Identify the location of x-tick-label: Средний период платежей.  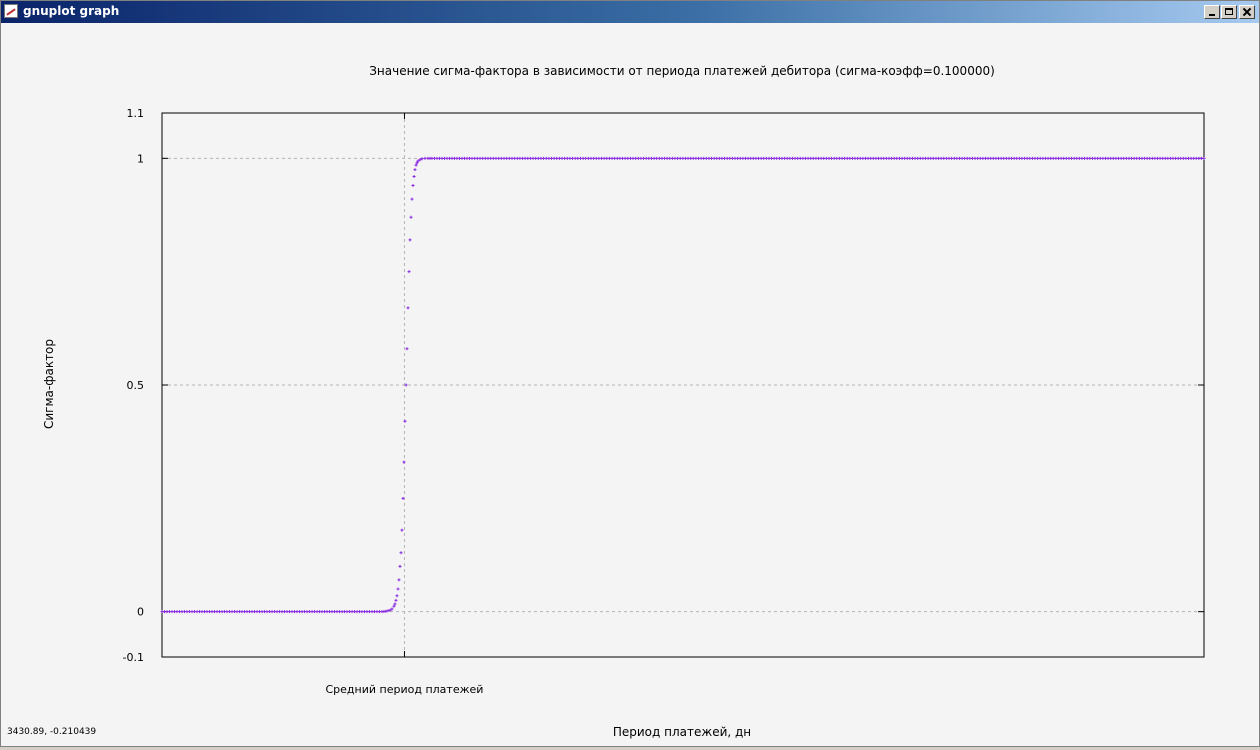
(405, 689).